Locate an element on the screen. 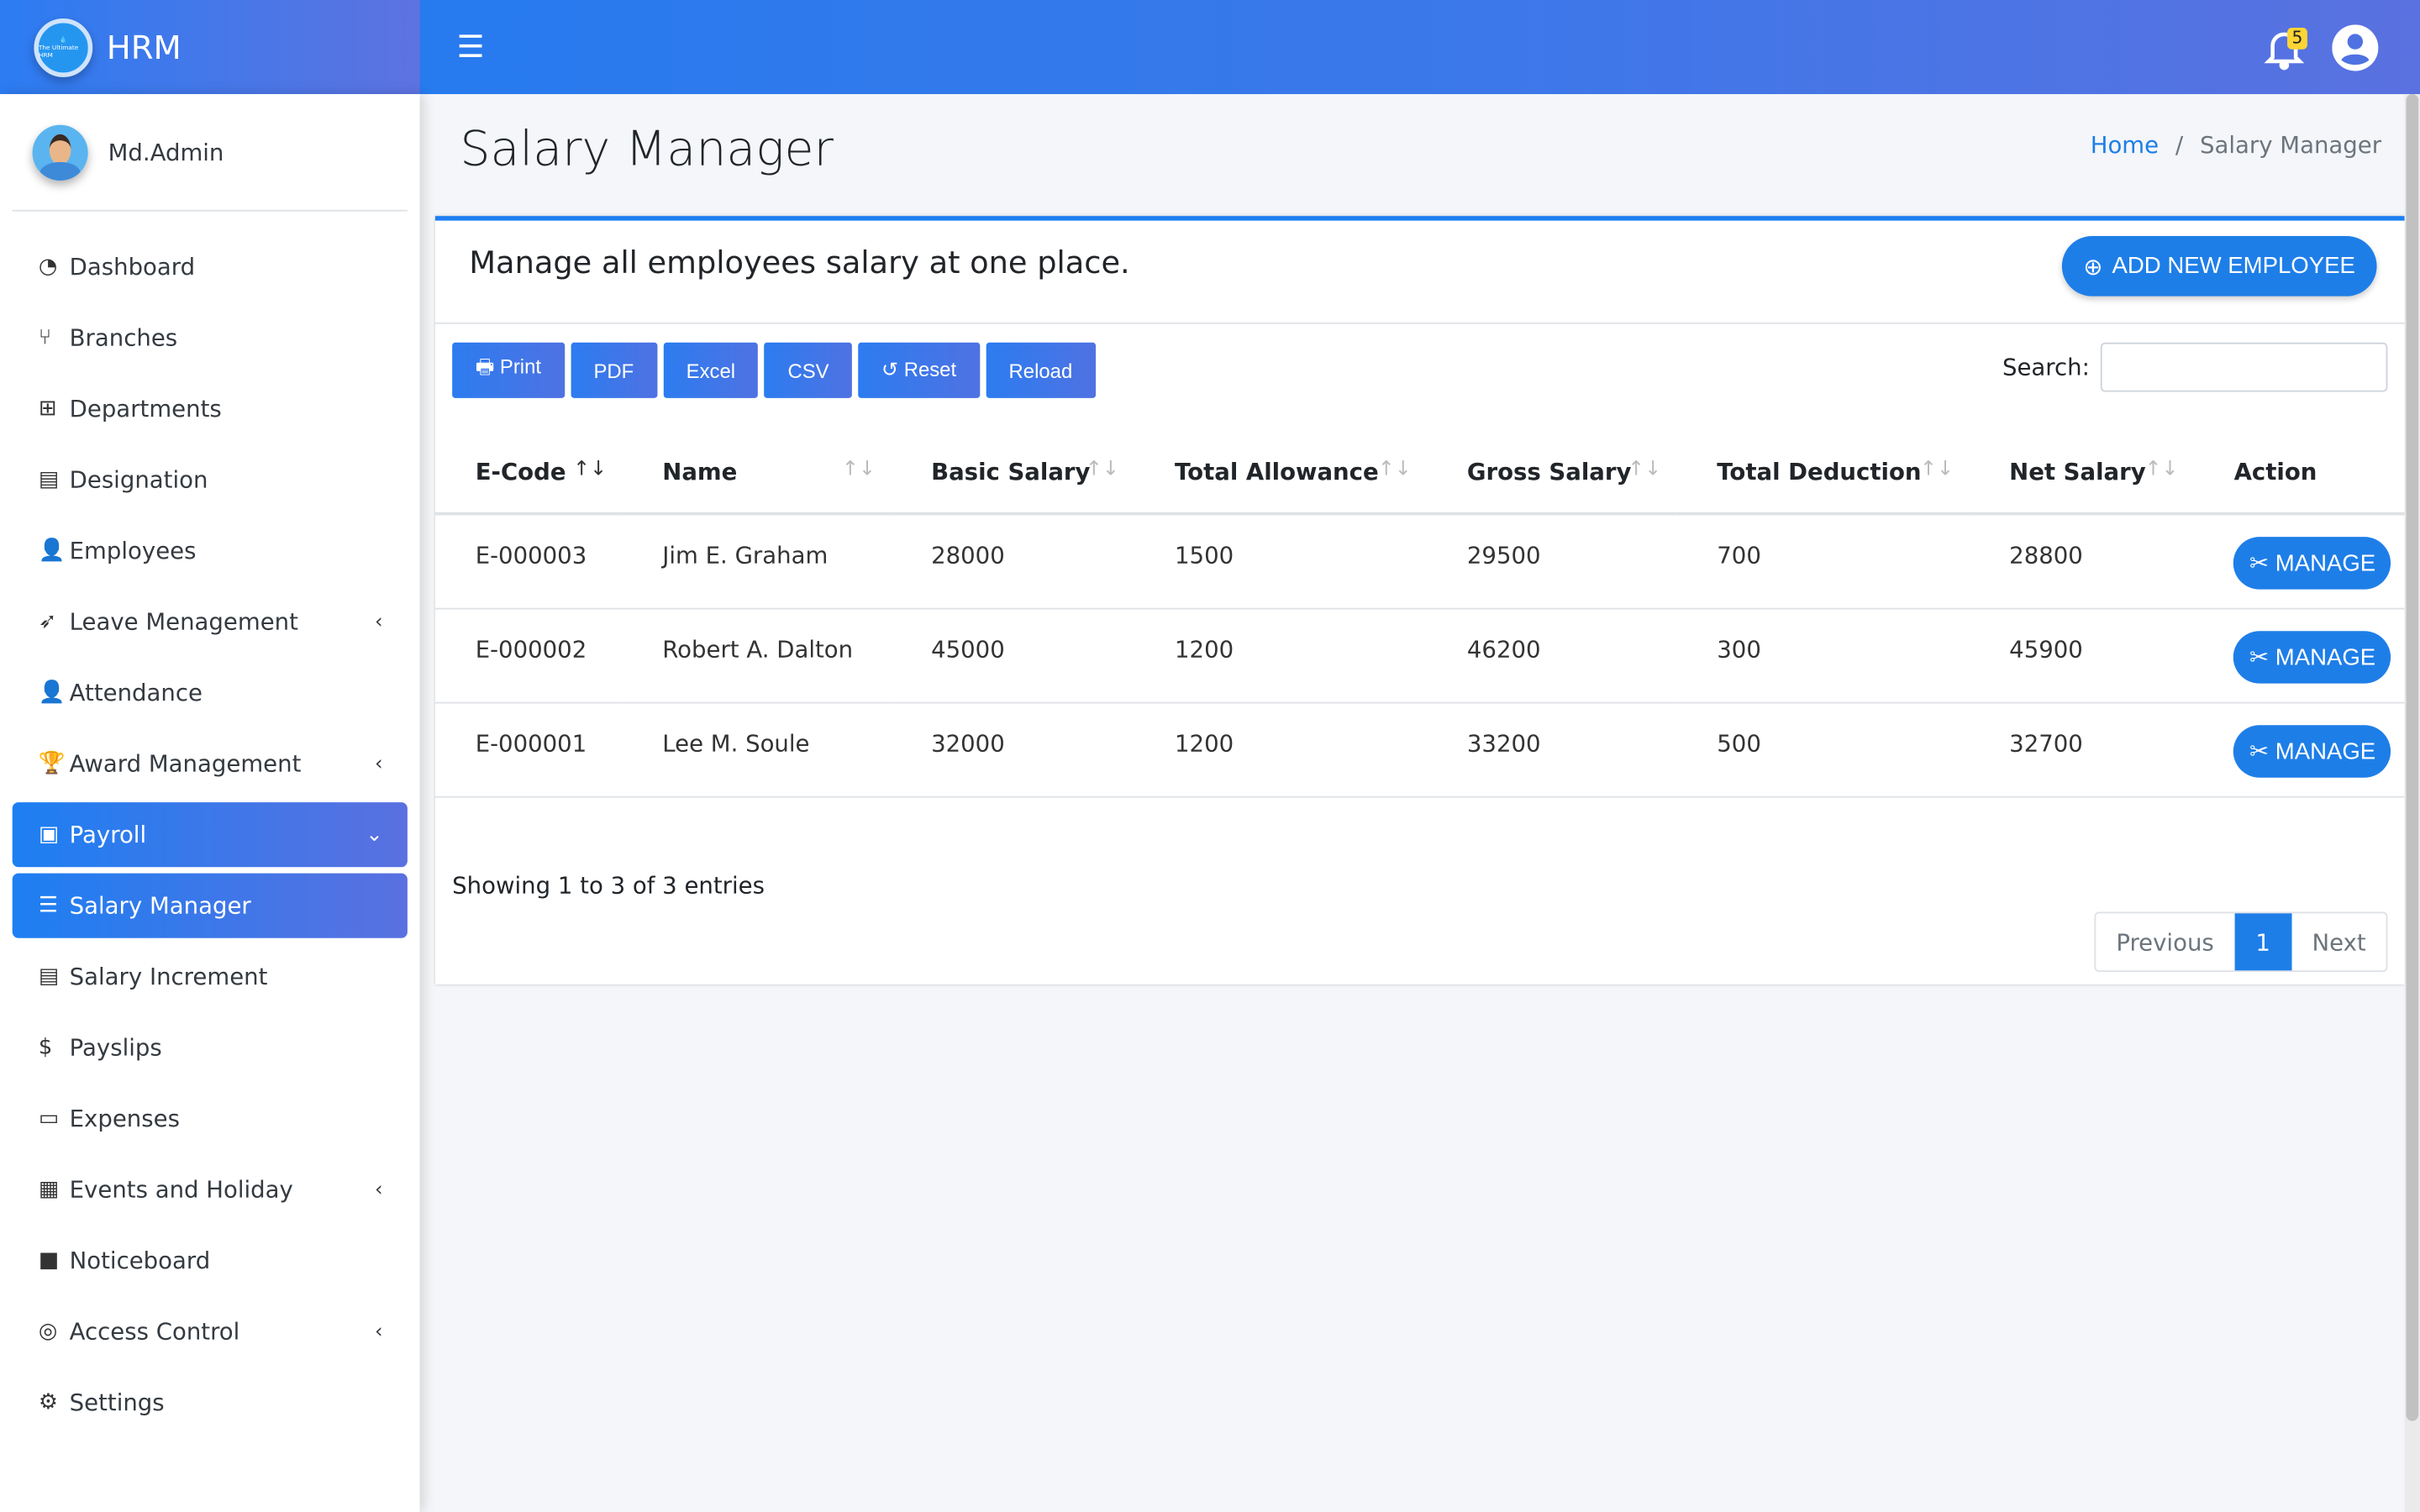 This screenshot has height=1512, width=2420. sidebar-item-payslips: $ Payslips is located at coordinates (210, 1048).